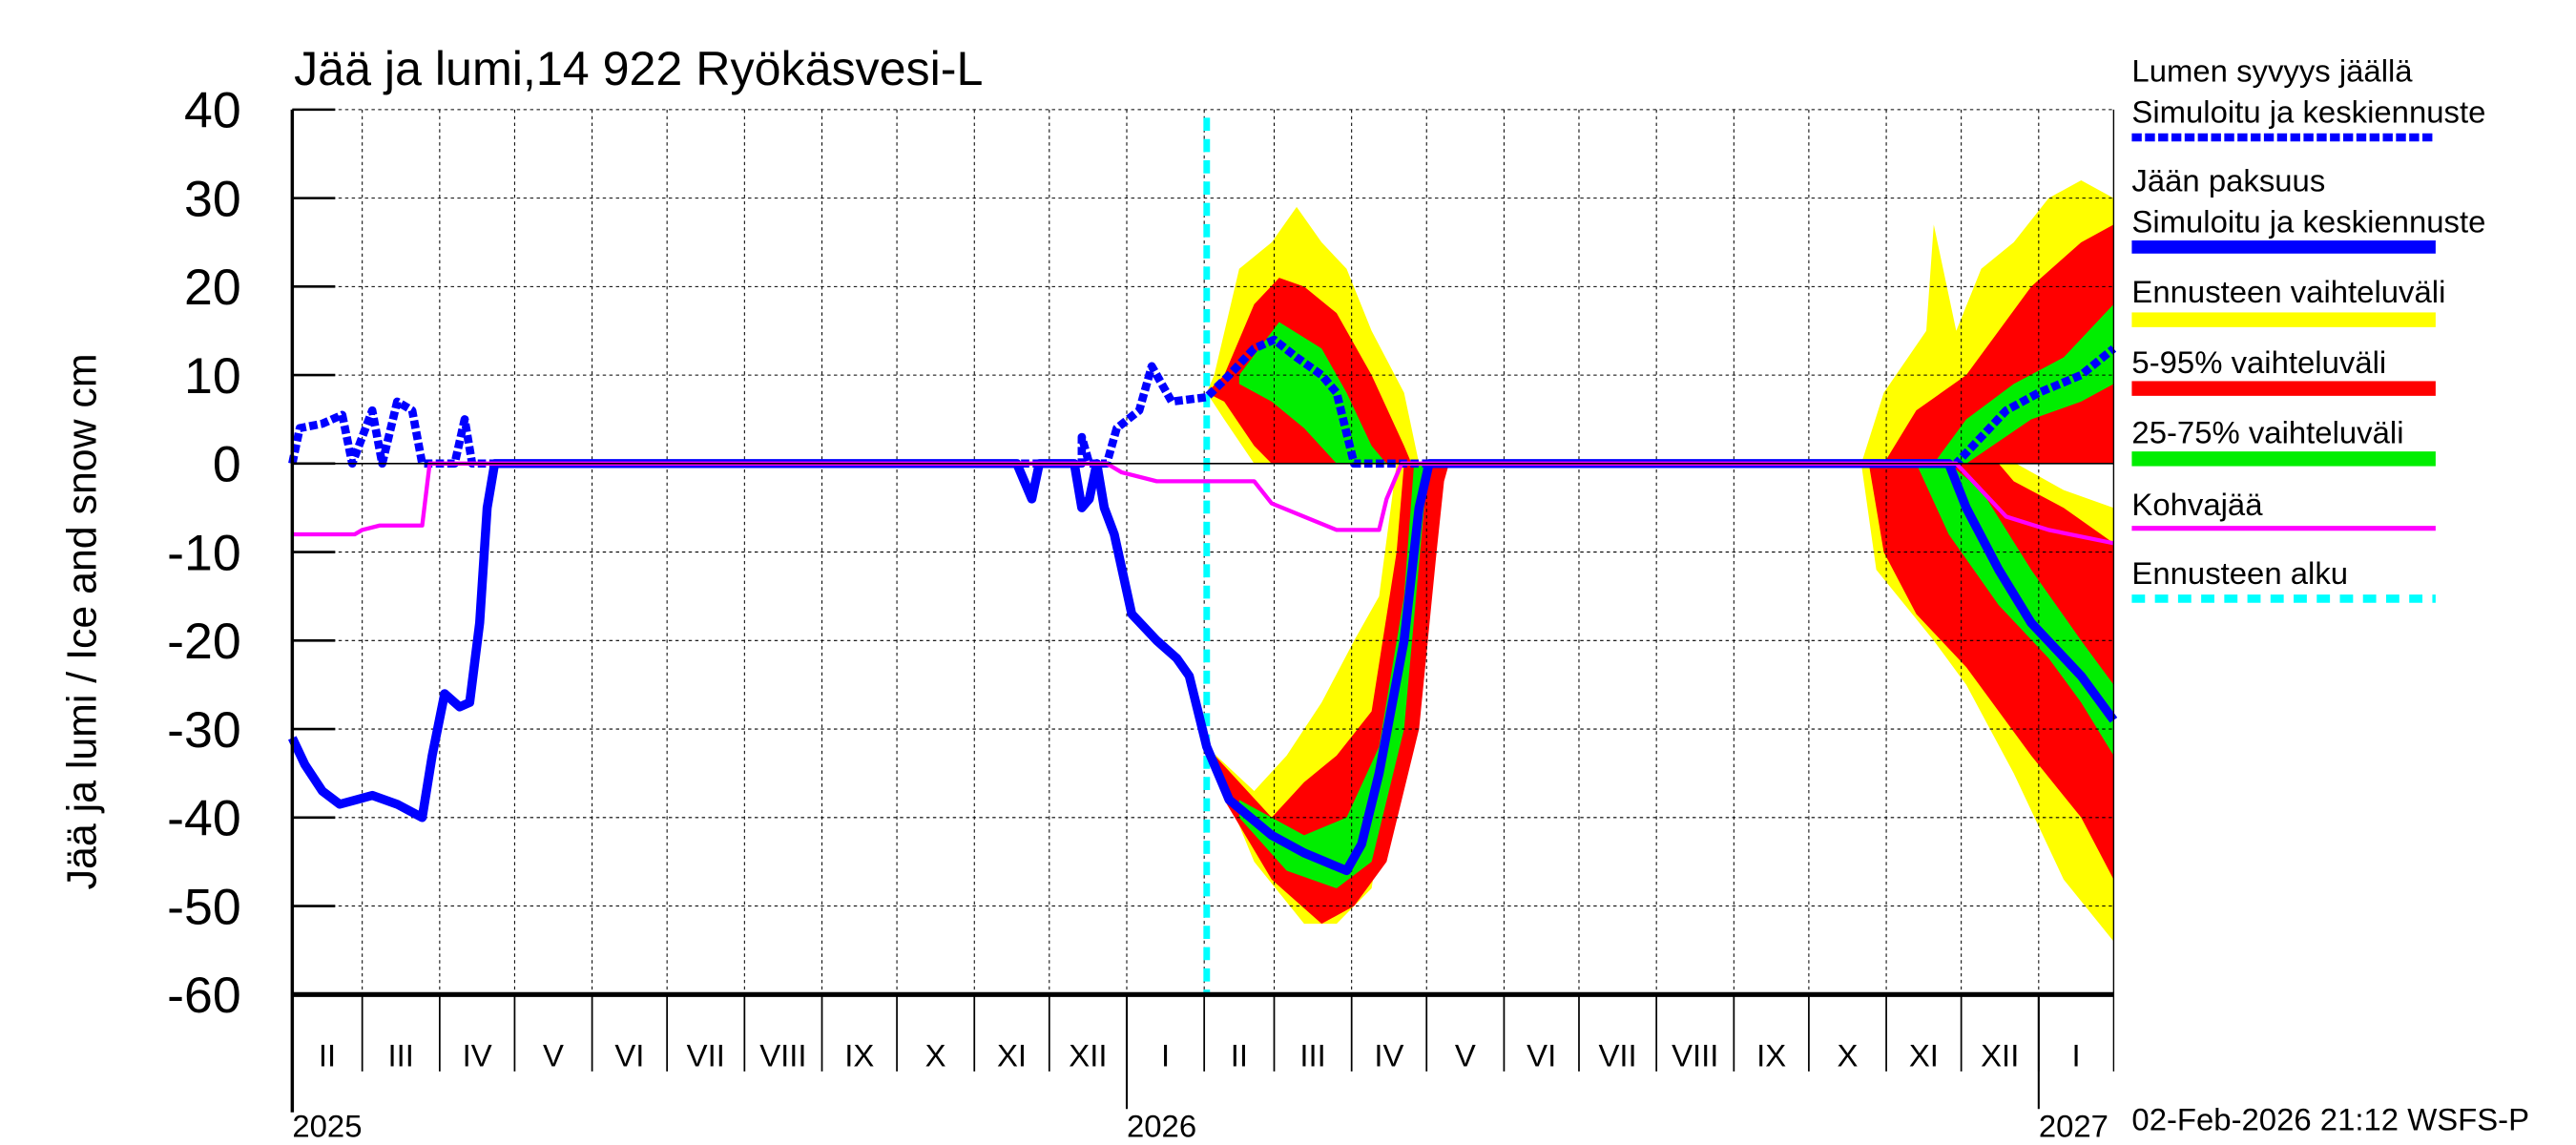  I want to click on legend-snow-title: Lumen syvyys jäällä, so click(2272, 71).